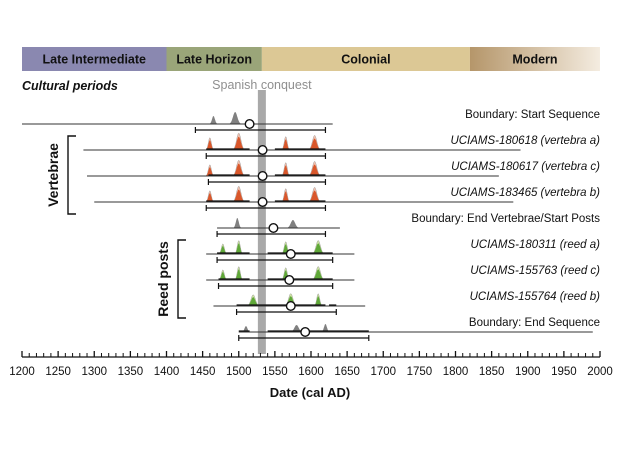 Image resolution: width=620 pixels, height=450 pixels. Describe the element at coordinates (203, 372) in the screenshot. I see `tick-label-1450: 1450` at that location.